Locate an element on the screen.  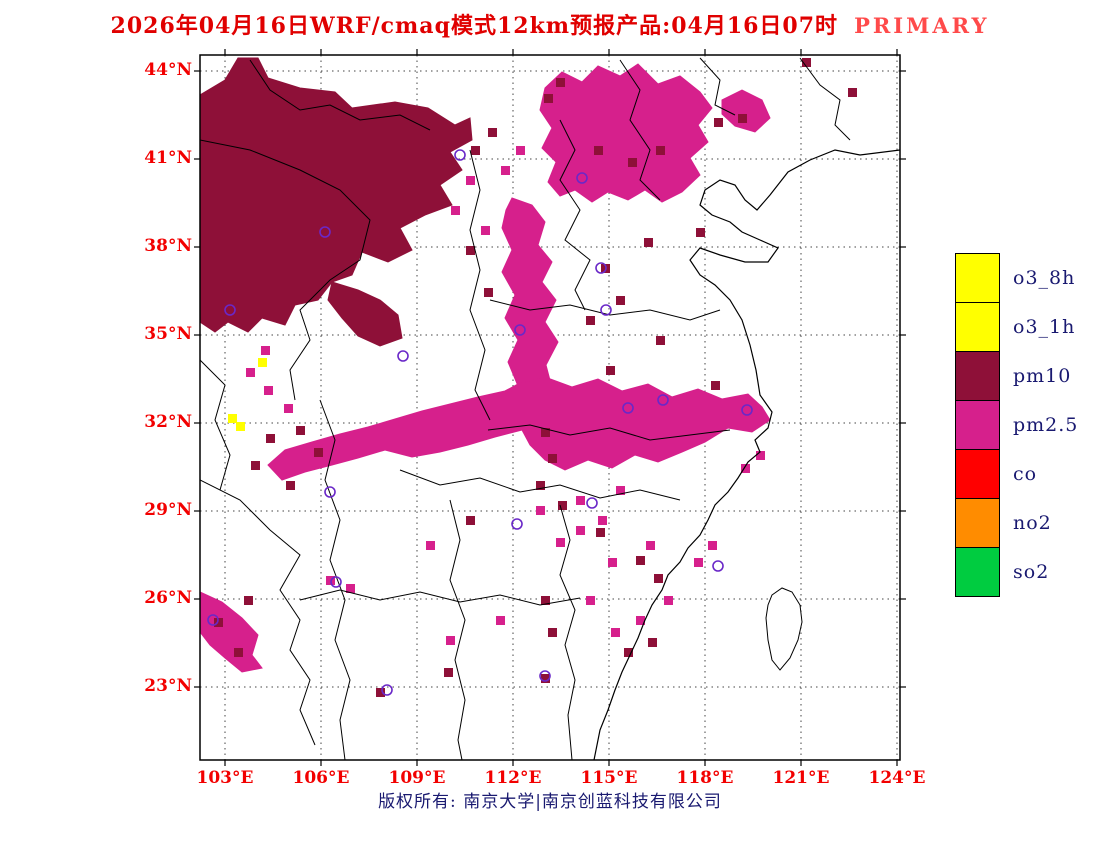
legend-item: no2 is located at coordinates (1016, 523).